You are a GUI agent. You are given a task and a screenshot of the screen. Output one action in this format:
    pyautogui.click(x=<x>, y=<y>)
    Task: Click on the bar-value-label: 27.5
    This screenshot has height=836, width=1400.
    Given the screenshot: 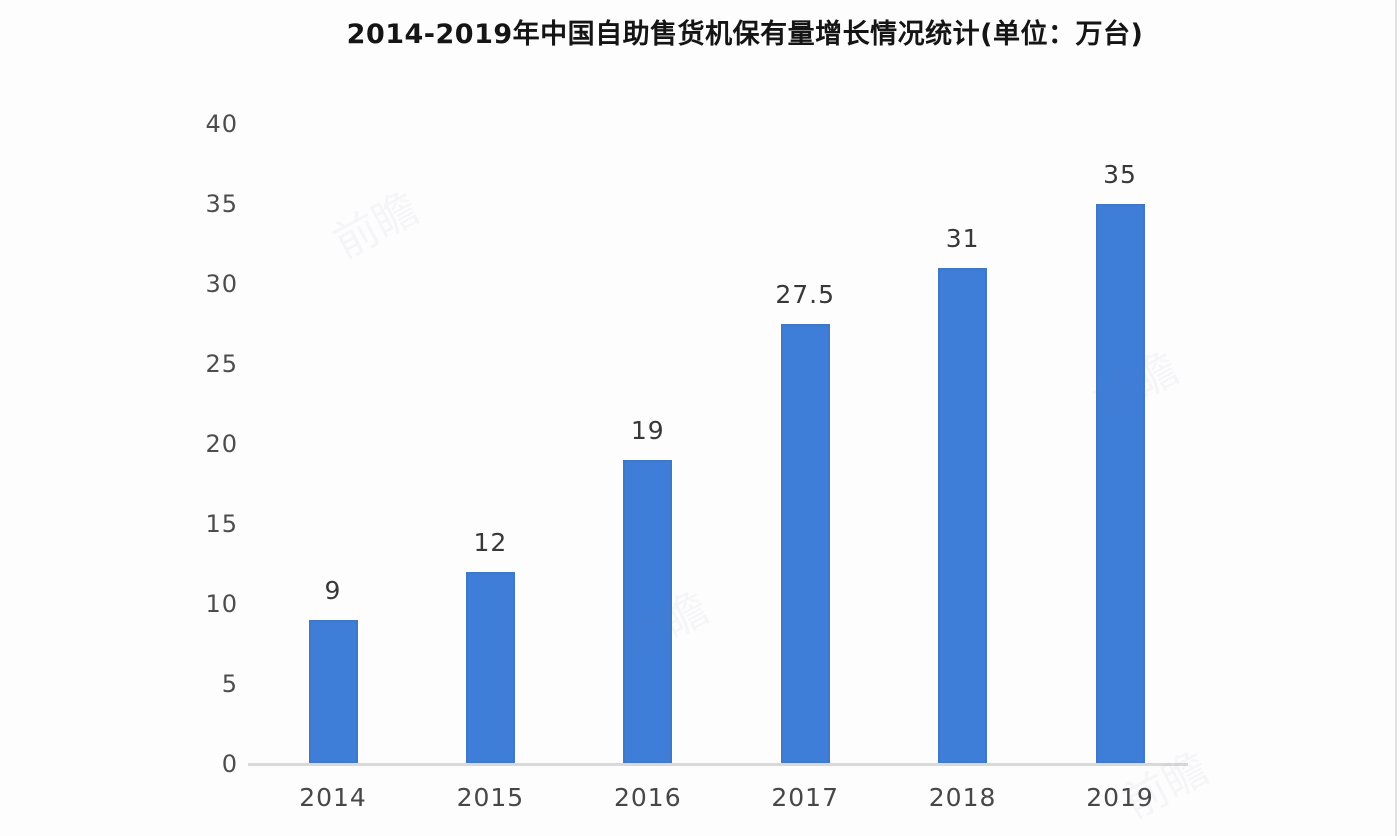 What is the action you would take?
    pyautogui.click(x=805, y=294)
    